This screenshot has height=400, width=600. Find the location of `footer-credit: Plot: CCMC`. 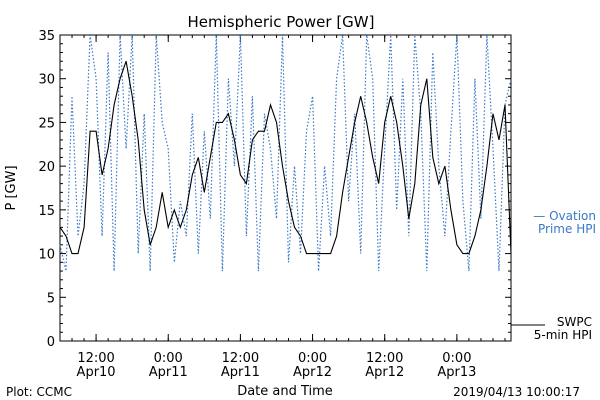

footer-credit: Plot: CCMC is located at coordinates (39, 392).